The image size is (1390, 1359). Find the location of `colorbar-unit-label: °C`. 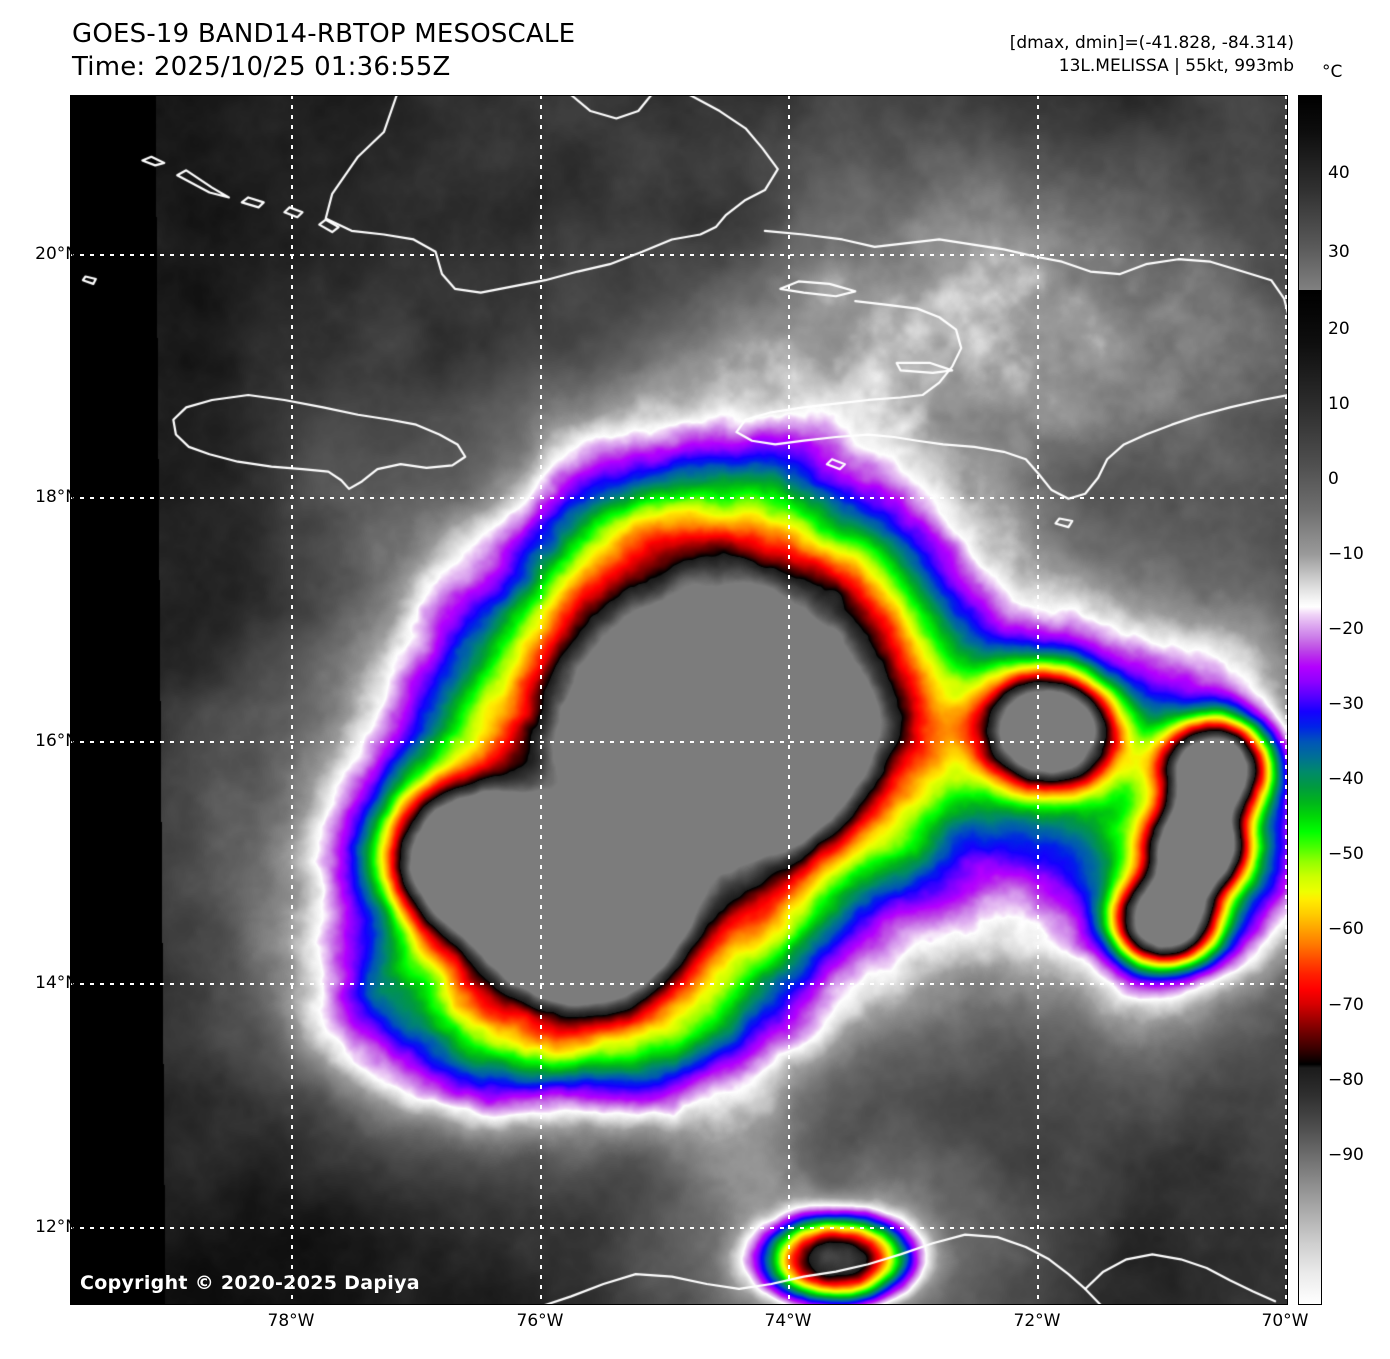

colorbar-unit-label: °C is located at coordinates (1332, 72).